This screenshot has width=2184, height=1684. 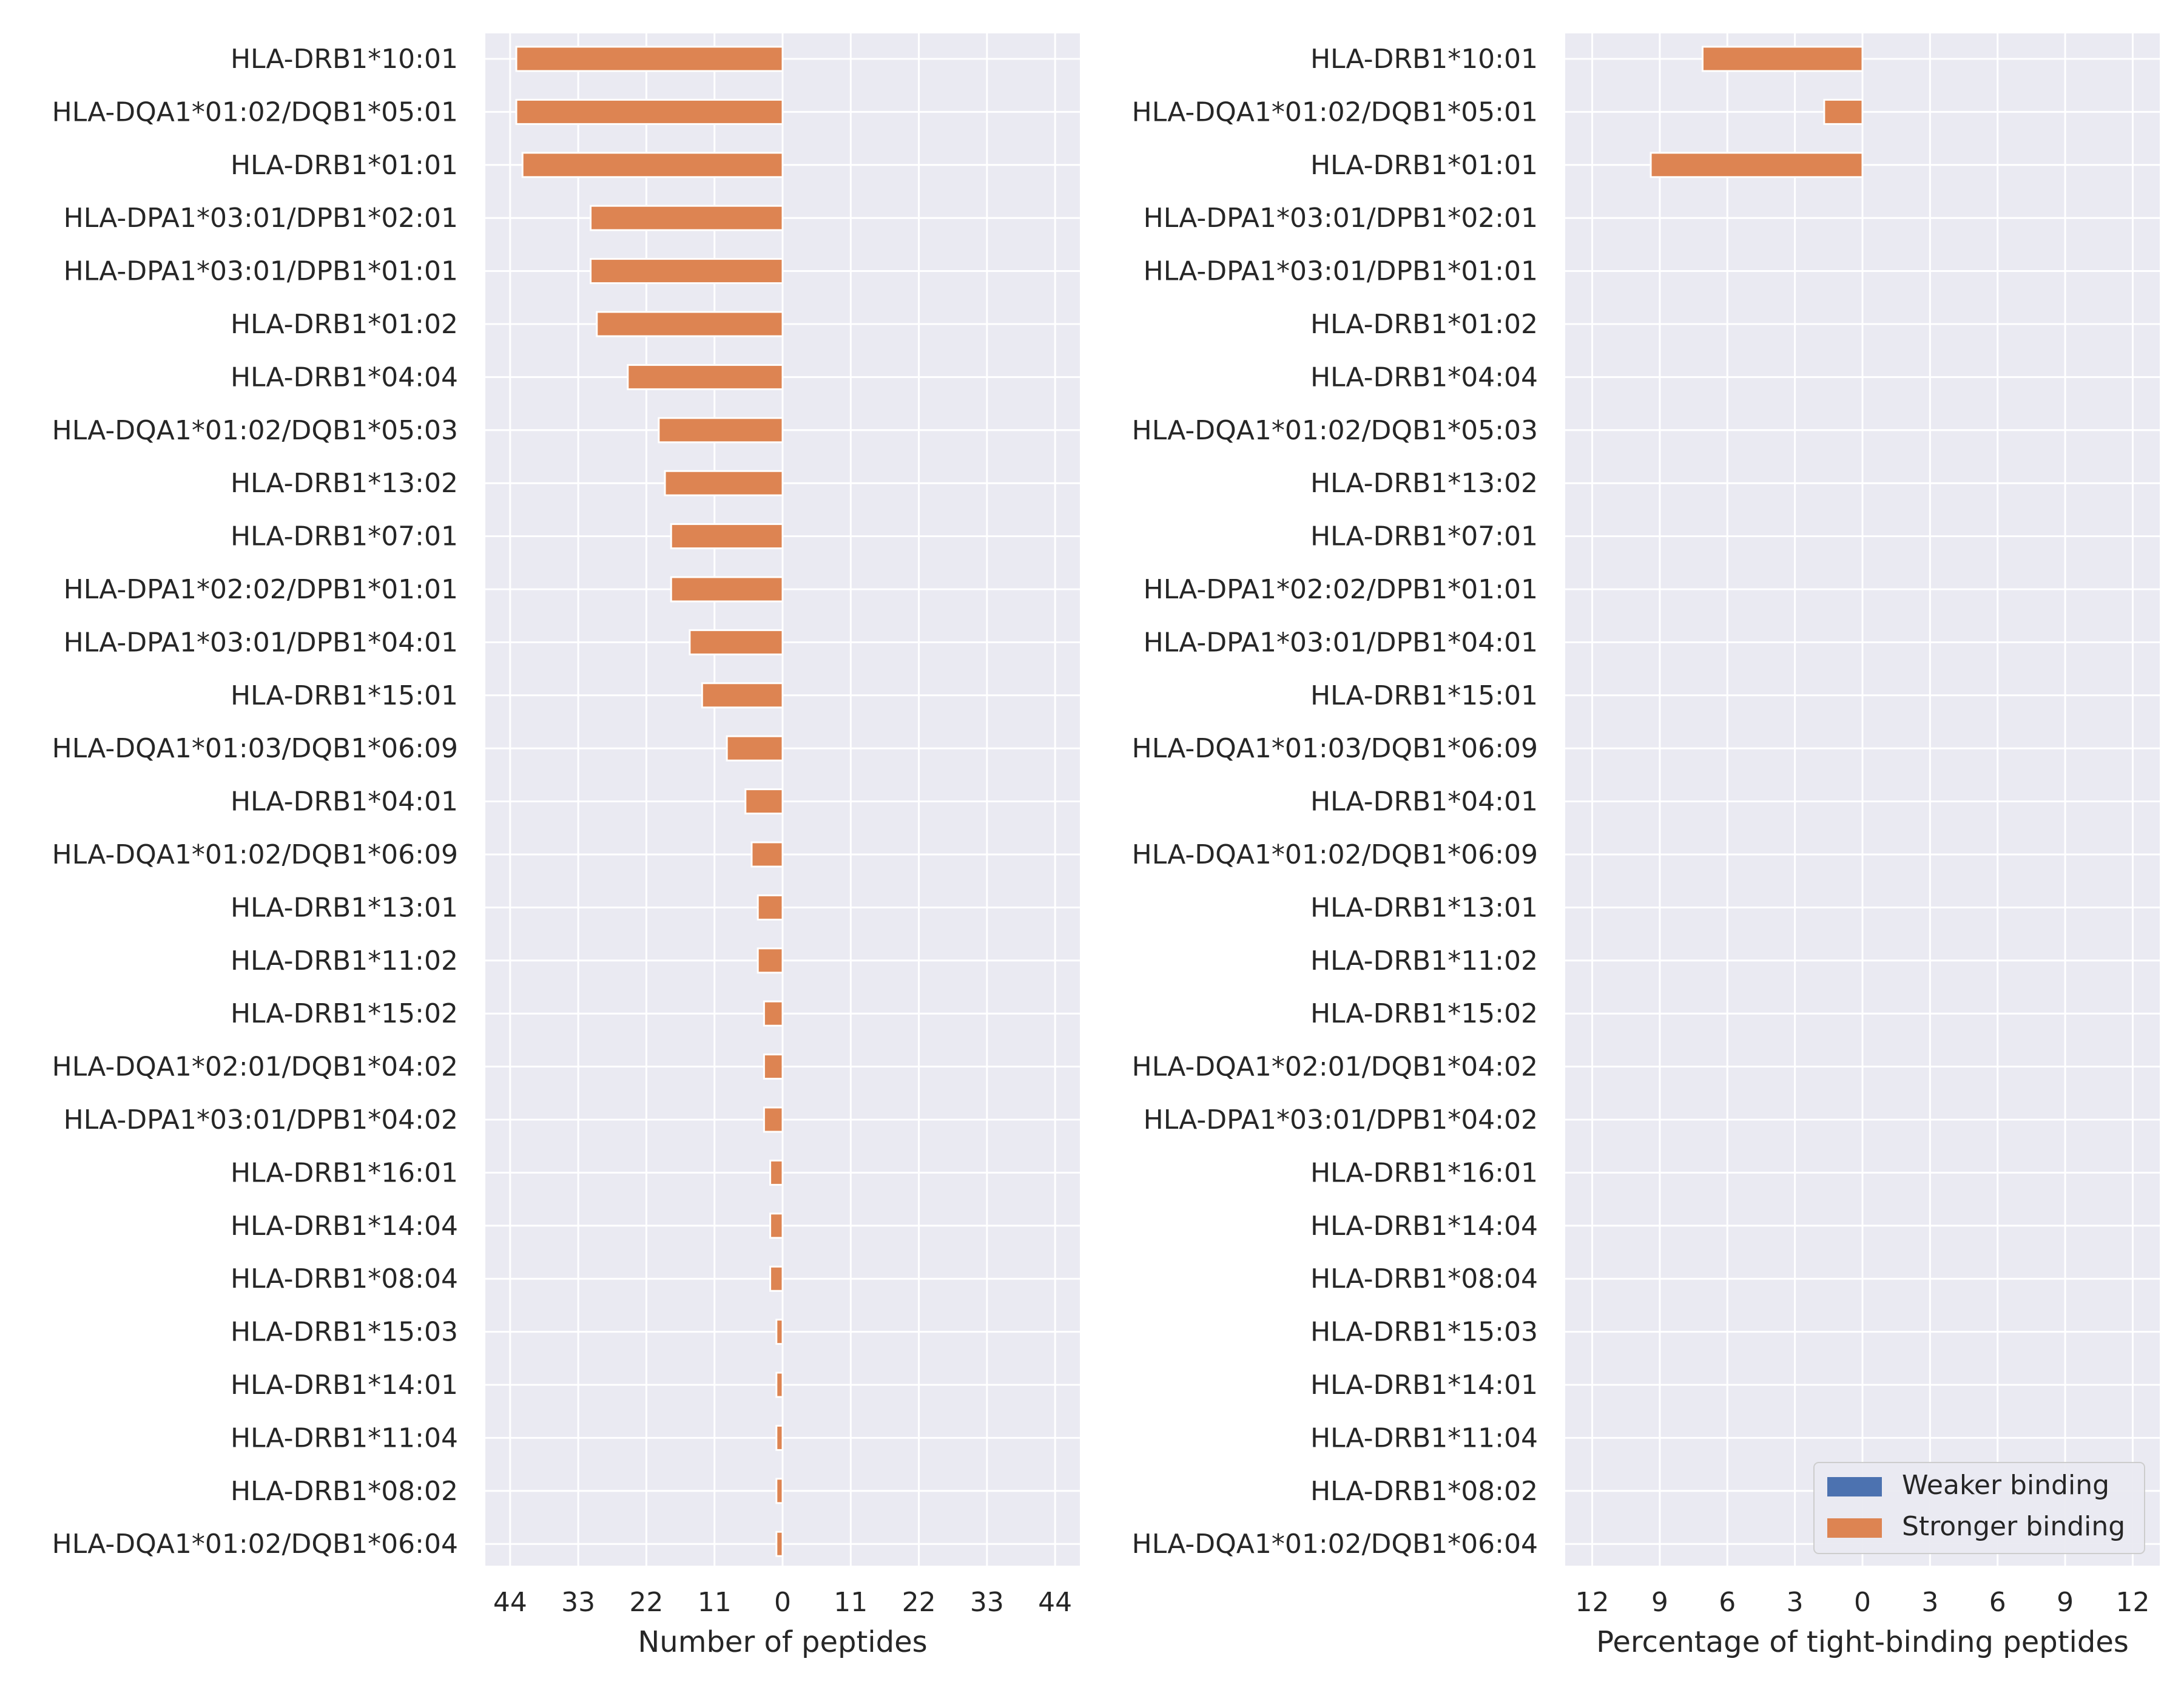 What do you see at coordinates (1862, 1642) in the screenshot?
I see `x-axis-label: Percentage of tight-binding peptides` at bounding box center [1862, 1642].